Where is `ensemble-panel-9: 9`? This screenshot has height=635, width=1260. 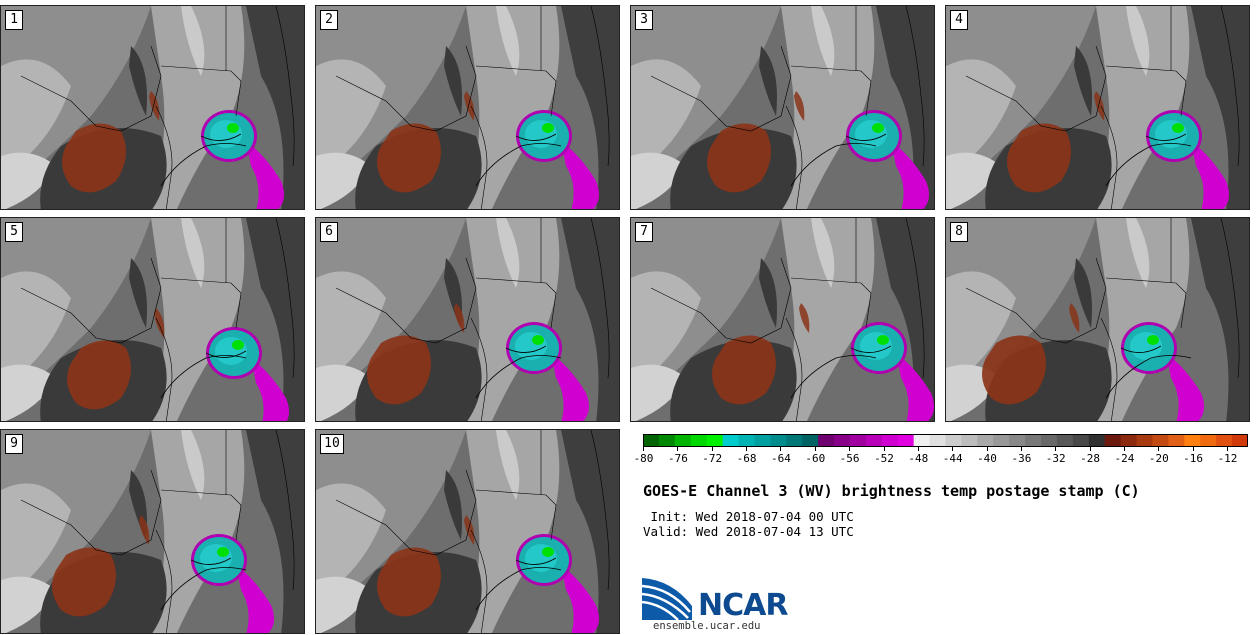 ensemble-panel-9: 9 is located at coordinates (152, 531).